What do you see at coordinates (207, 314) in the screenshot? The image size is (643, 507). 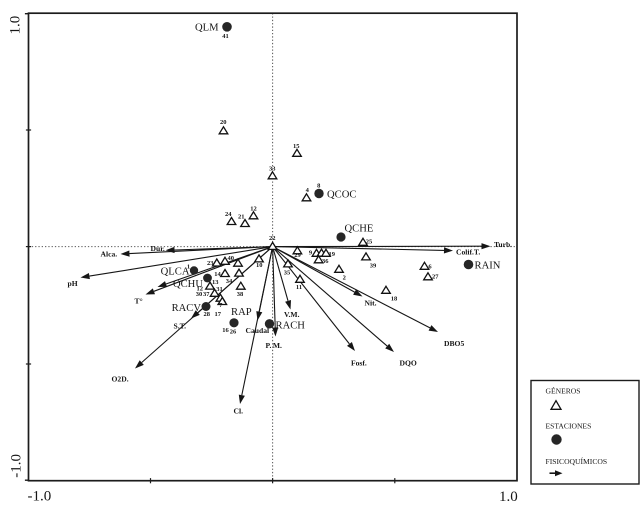 I see `svg-text: 28` at bounding box center [207, 314].